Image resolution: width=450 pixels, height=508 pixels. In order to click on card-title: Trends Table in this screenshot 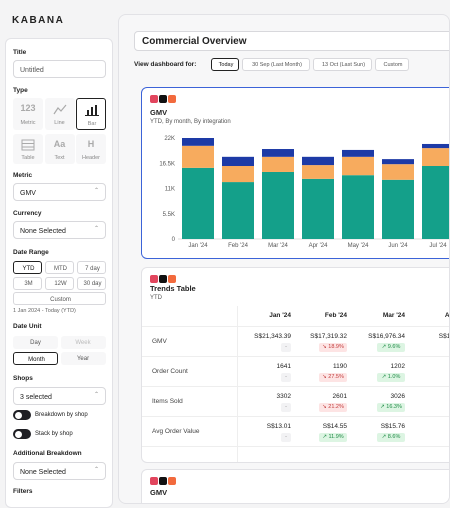, I will do `click(173, 288)`.